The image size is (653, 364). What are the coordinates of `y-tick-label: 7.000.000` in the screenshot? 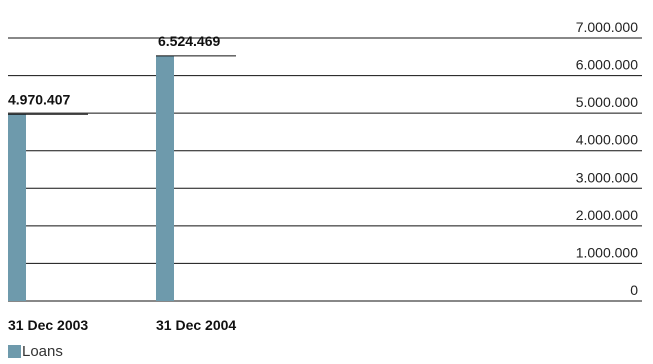 It's located at (607, 27).